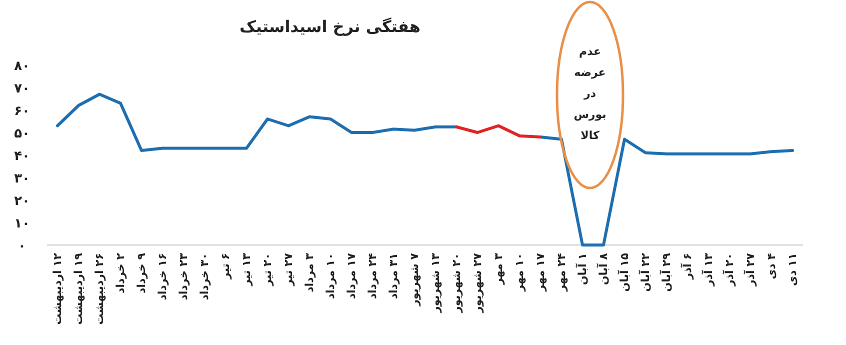  I want to click on xtick: ۱۷ مهر, so click(540, 272).